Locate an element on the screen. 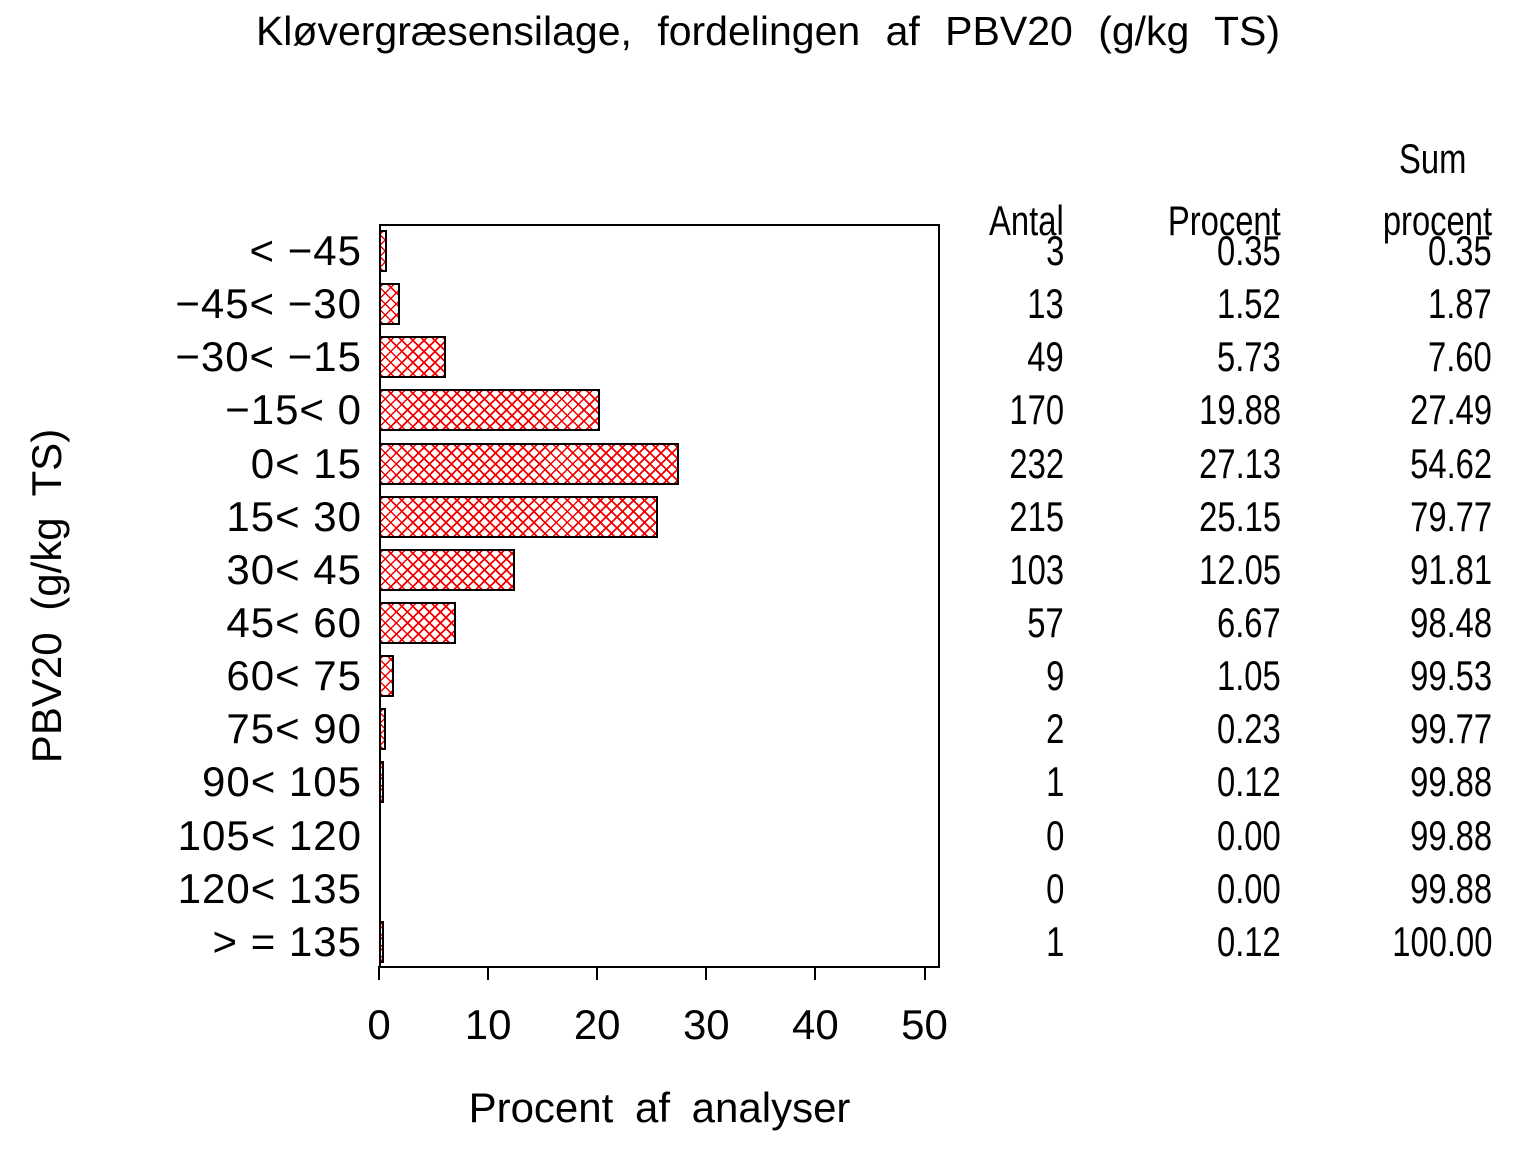  category-label: > = 135 is located at coordinates (287, 941).